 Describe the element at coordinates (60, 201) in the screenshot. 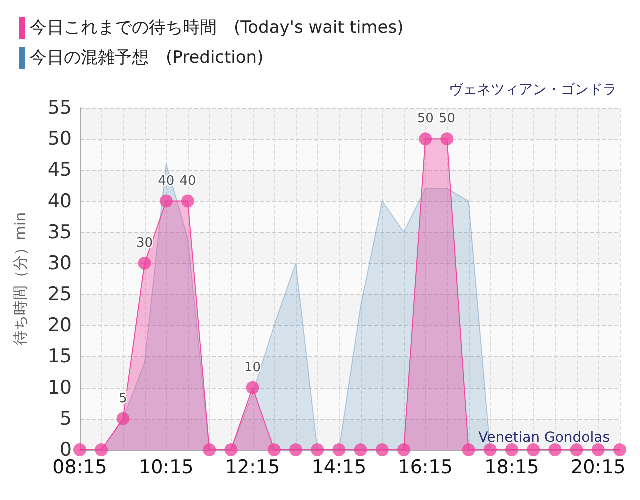

I see `y-tick-label: 40` at that location.